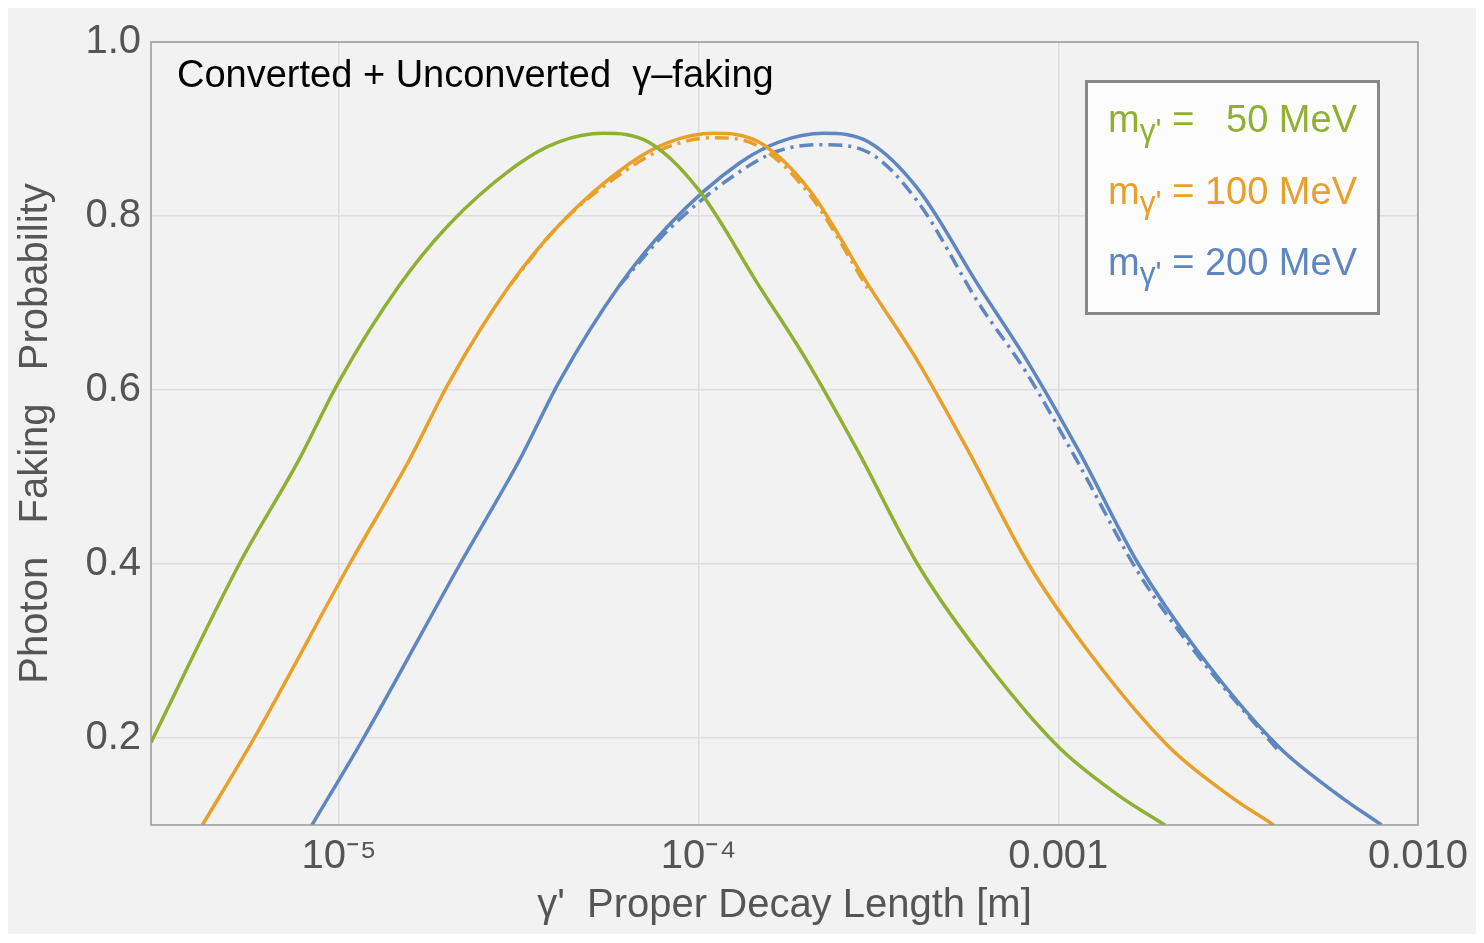 This screenshot has height=943, width=1484. I want to click on x-tick-label: 10⁻⁴, so click(698, 854).